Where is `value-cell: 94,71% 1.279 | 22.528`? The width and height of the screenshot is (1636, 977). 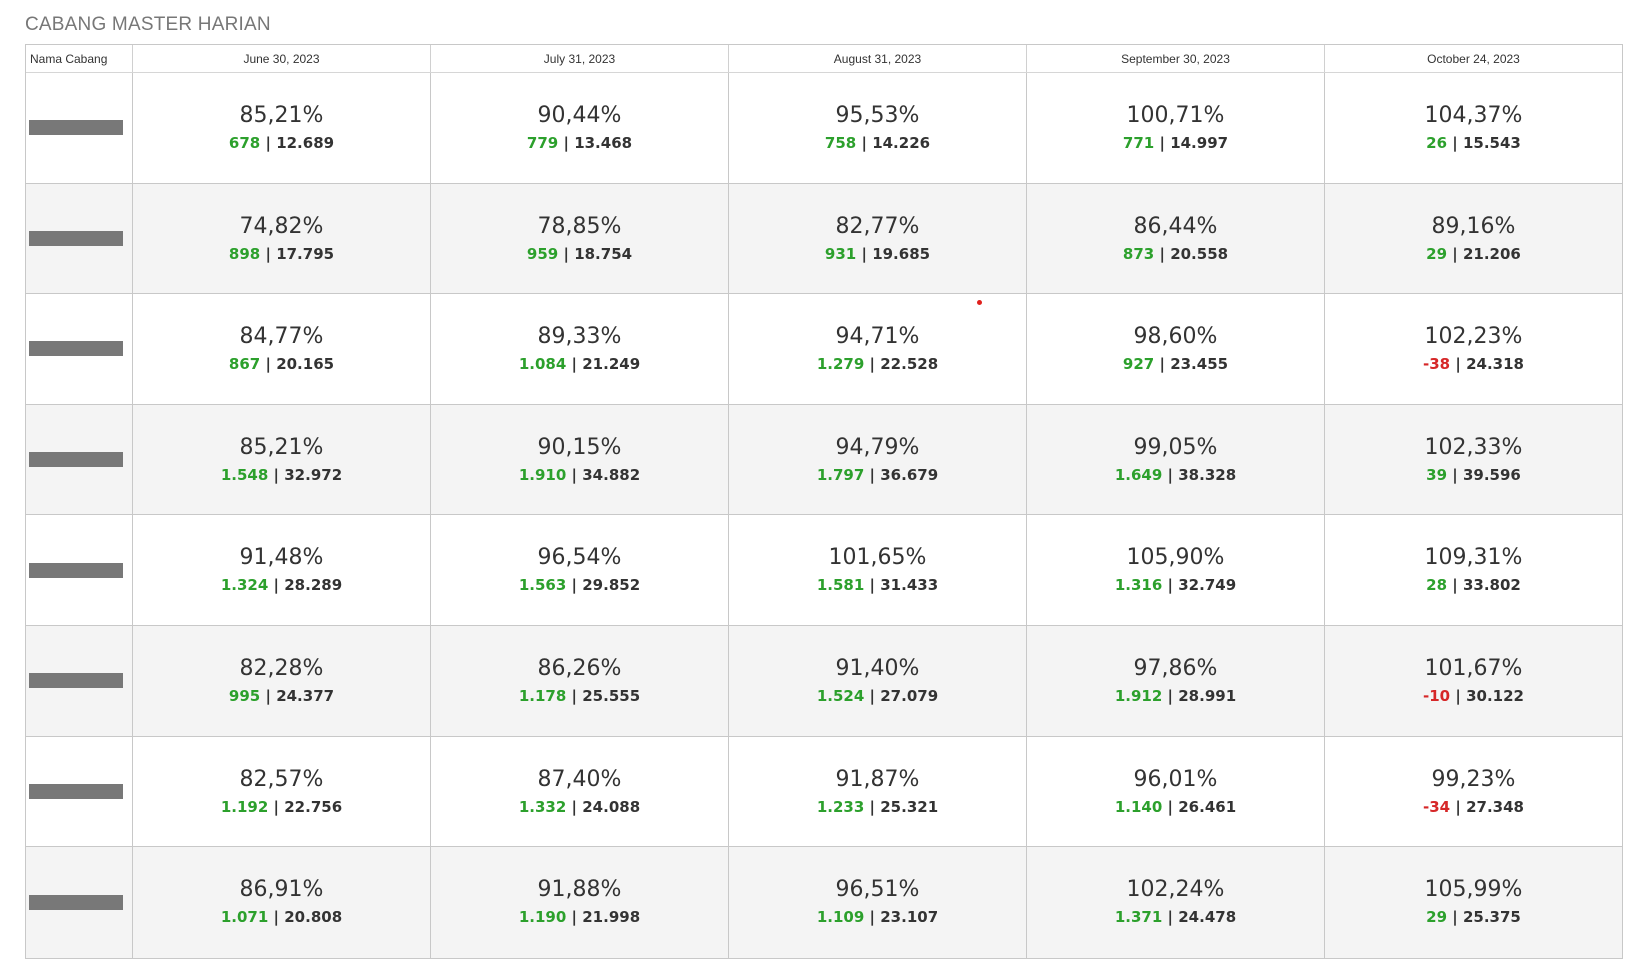 value-cell: 94,71% 1.279 | 22.528 is located at coordinates (878, 349).